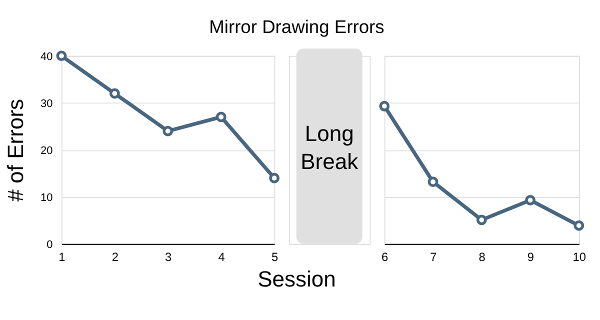  I want to click on x-tick-label: 9, so click(530, 257).